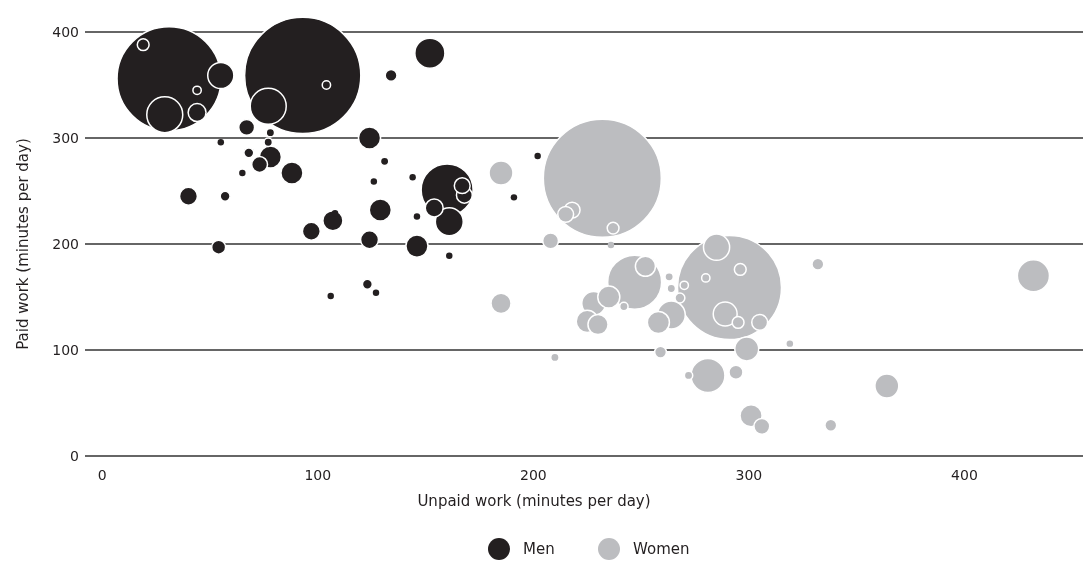 The height and width of the screenshot is (571, 1091). I want to click on x-tick-label: 0, so click(102, 475).